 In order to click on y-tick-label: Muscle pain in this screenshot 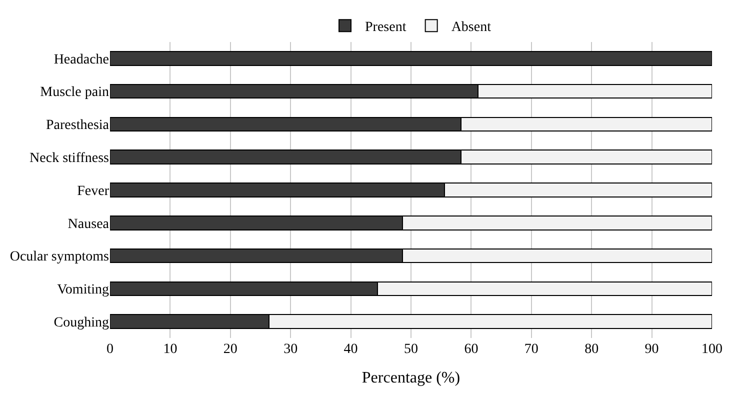, I will do `click(74, 92)`.